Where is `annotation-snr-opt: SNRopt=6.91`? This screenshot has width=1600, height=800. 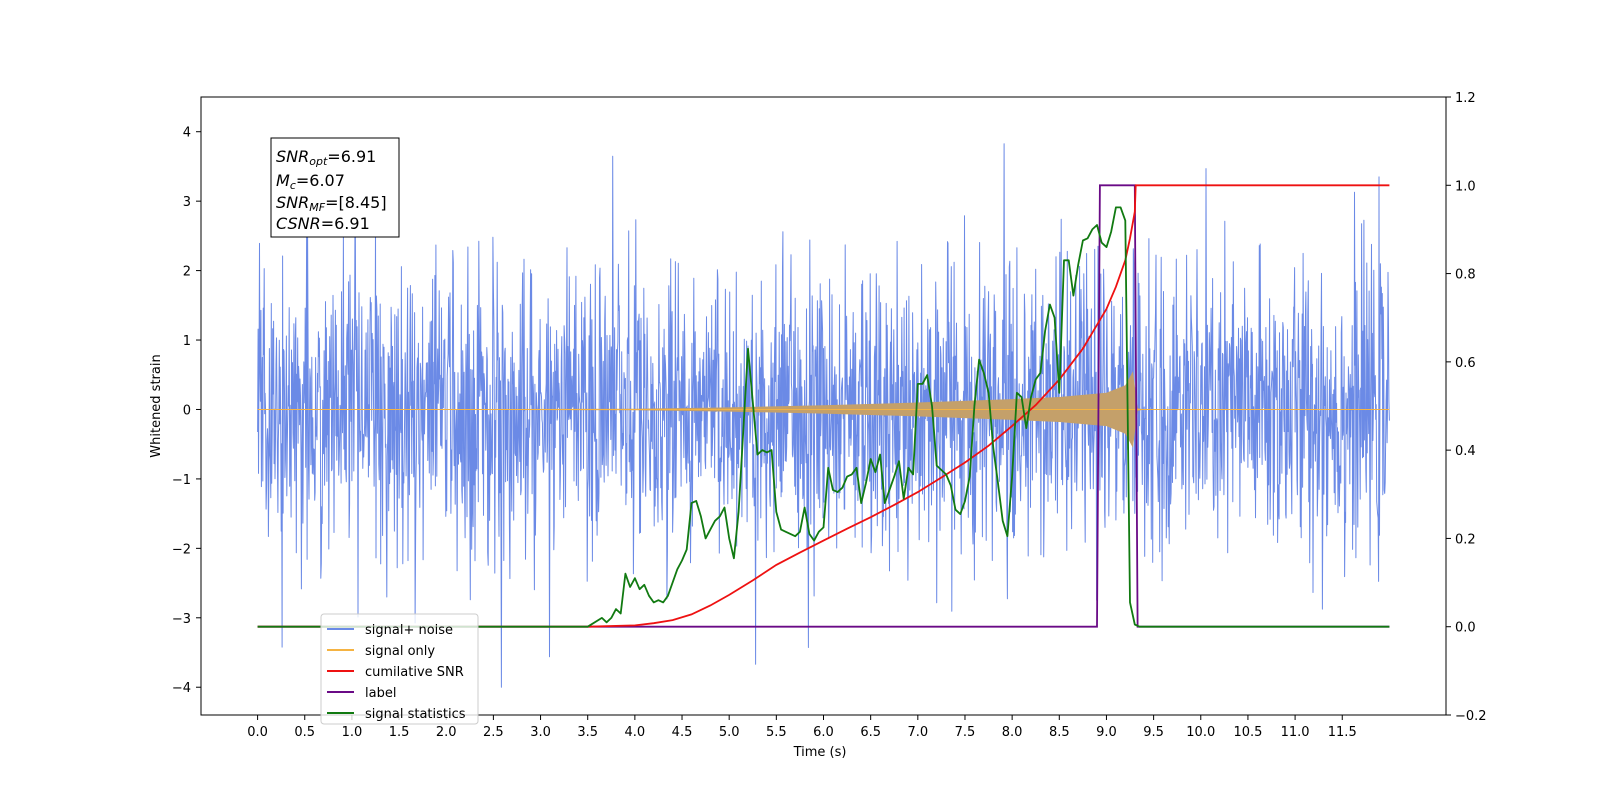
annotation-snr-opt: SNRopt=6.91 is located at coordinates (326, 157).